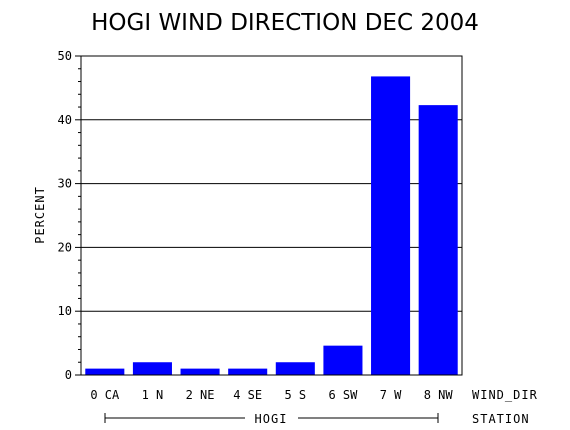 The image size is (570, 430). I want to click on bar-8-nw, so click(438, 240).